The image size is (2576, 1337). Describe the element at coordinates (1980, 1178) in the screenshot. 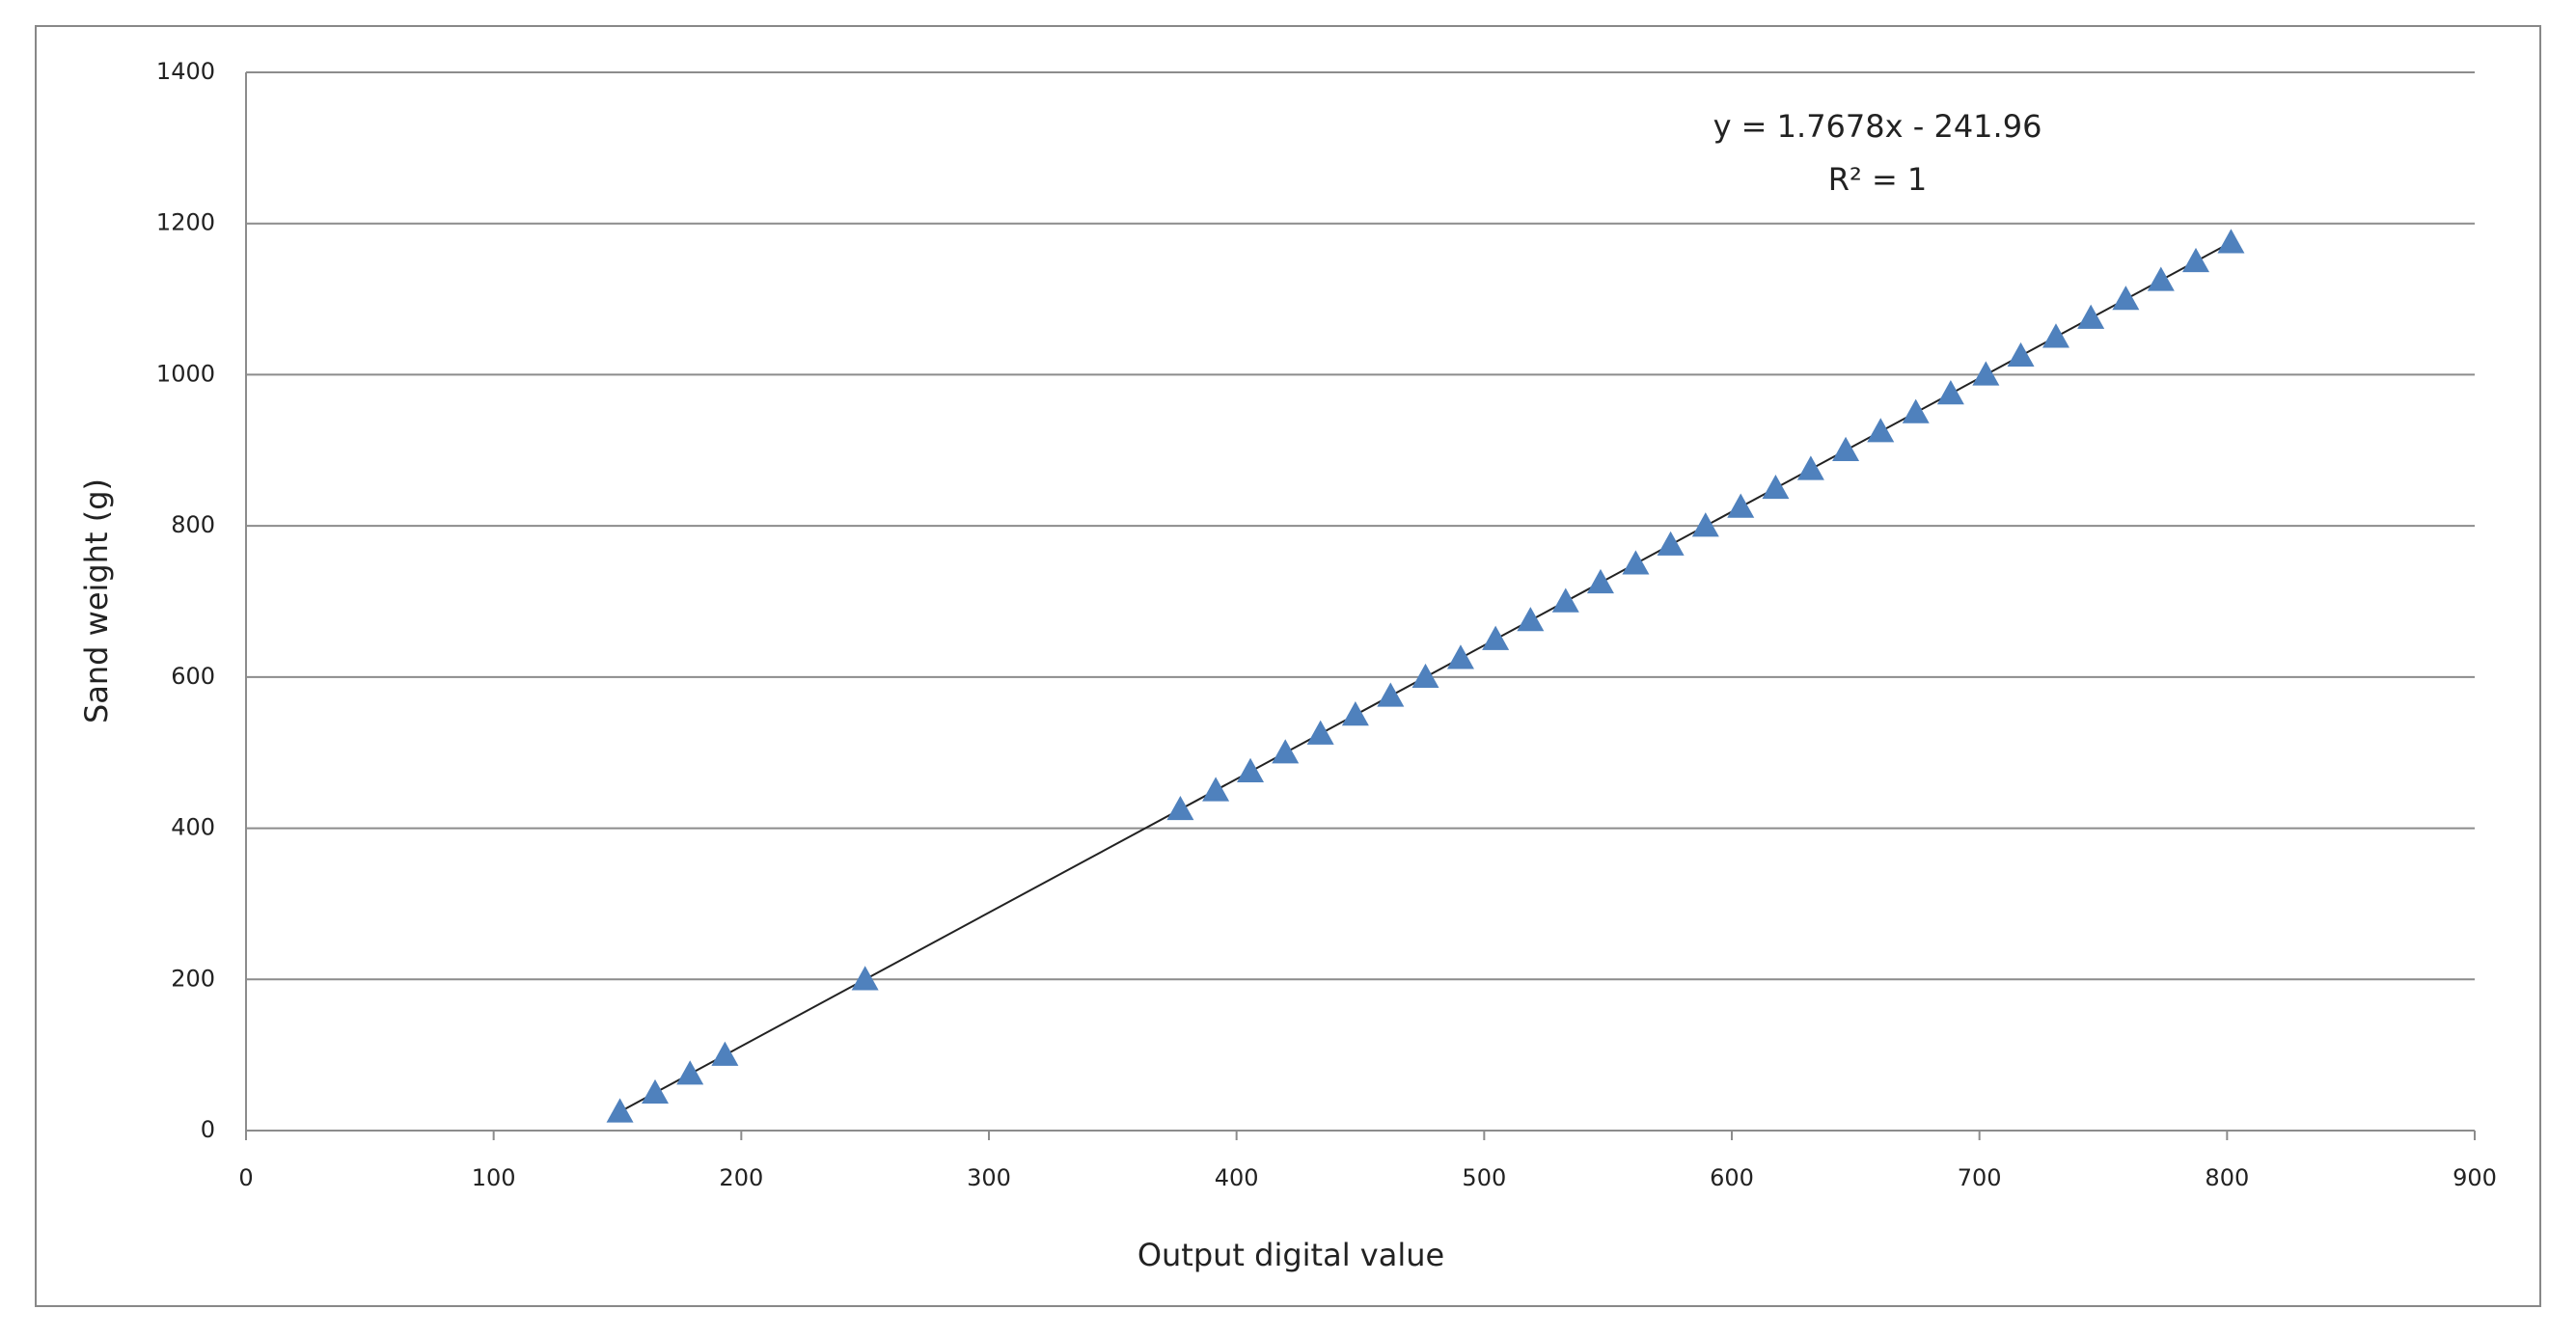

I see `x-tick-label: 700` at that location.